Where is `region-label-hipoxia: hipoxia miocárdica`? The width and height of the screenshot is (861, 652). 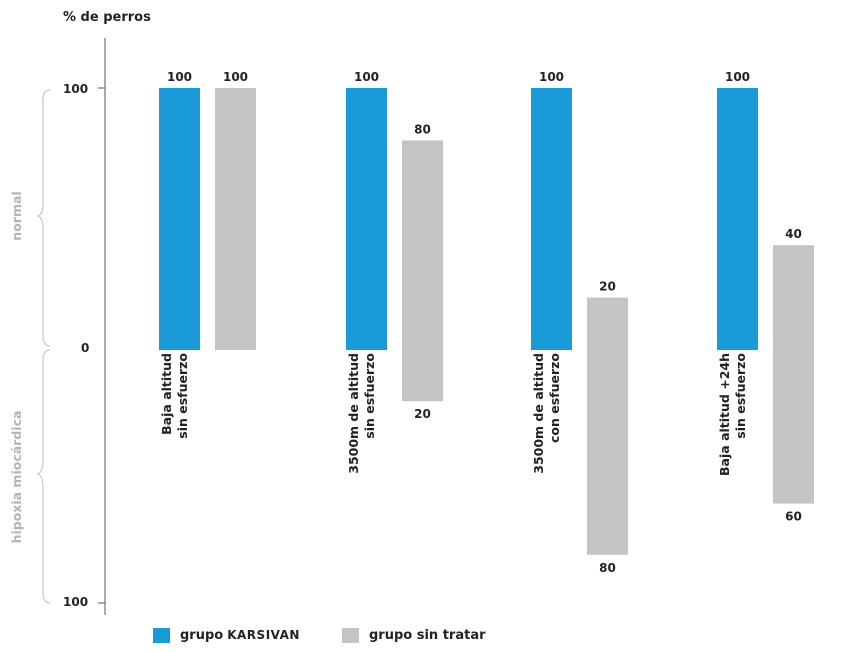 region-label-hipoxia: hipoxia miocárdica is located at coordinates (16, 477).